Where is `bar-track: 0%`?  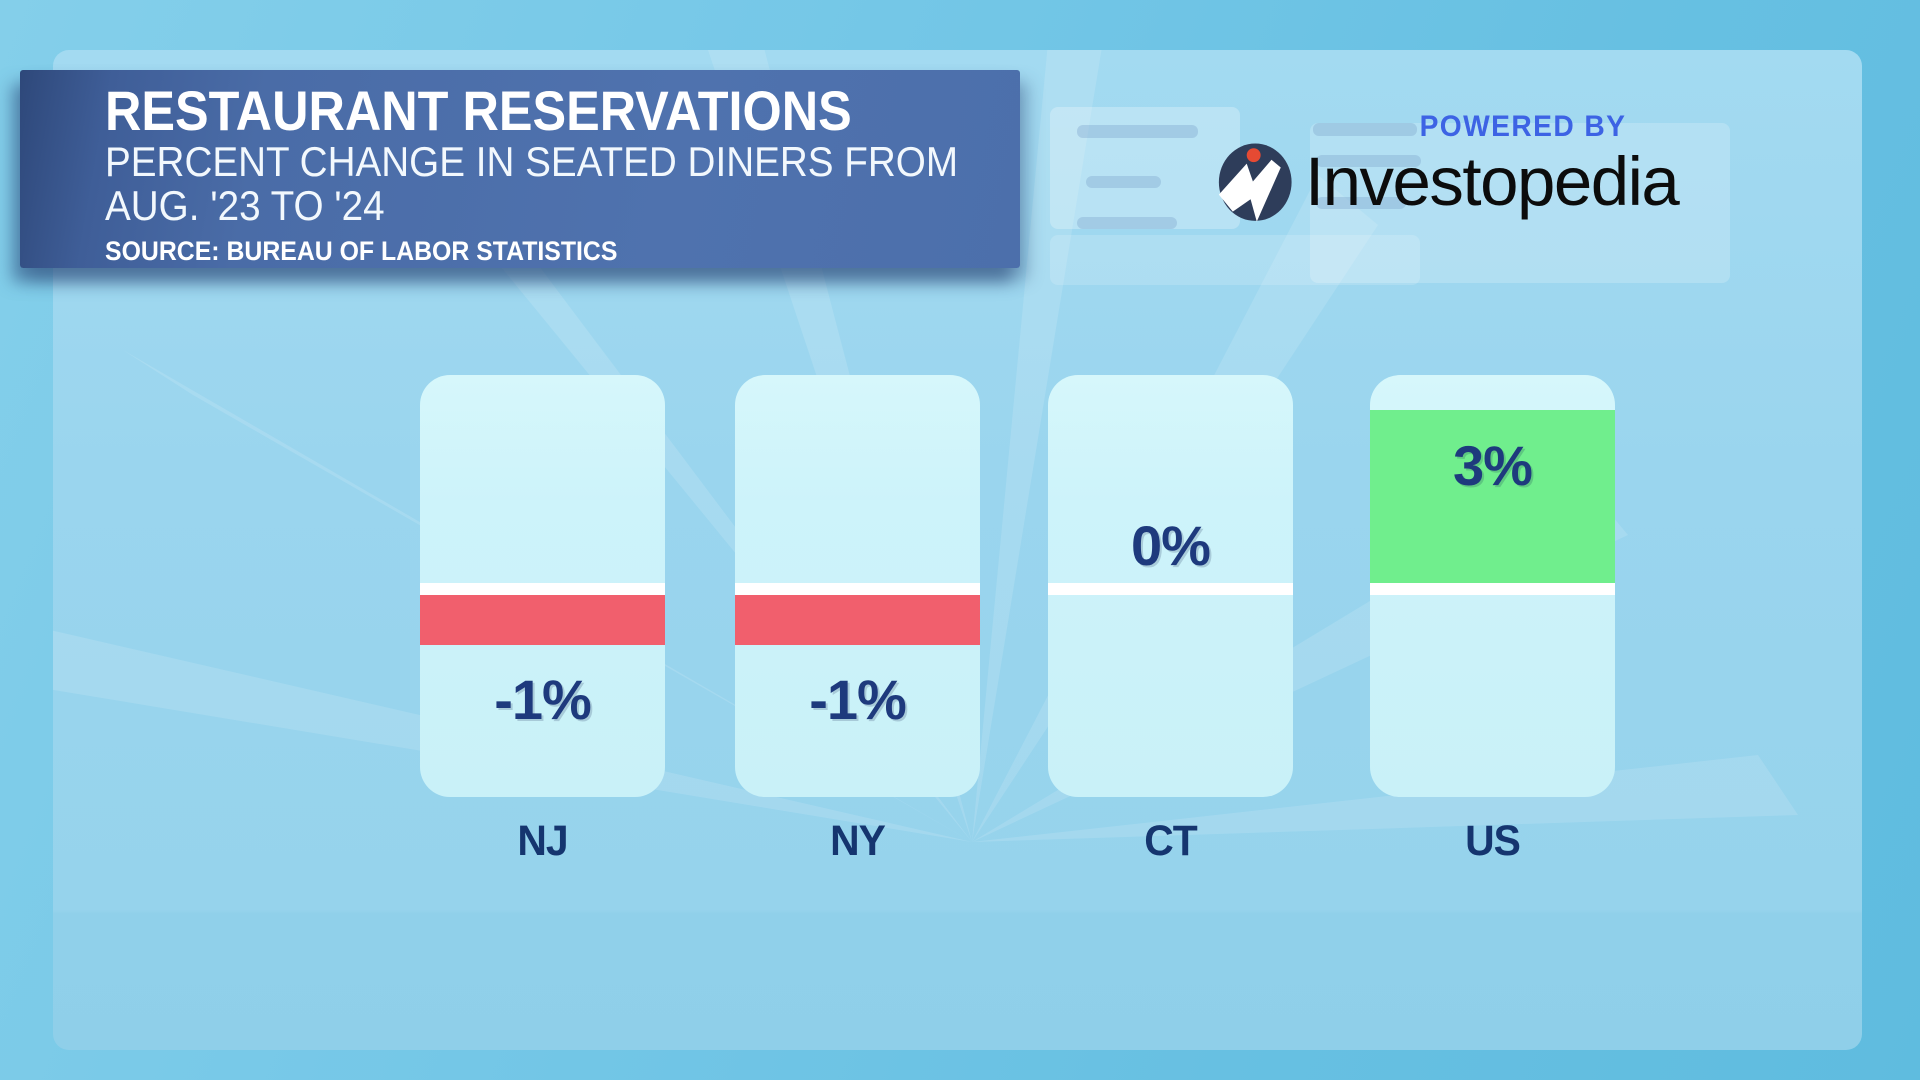
bar-track: 0% is located at coordinates (1170, 586).